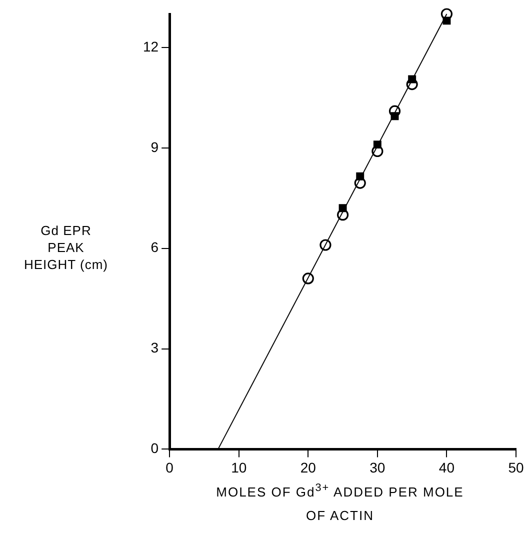 This screenshot has height=546, width=532. Describe the element at coordinates (446, 467) in the screenshot. I see `x-tick-label: 40` at that location.